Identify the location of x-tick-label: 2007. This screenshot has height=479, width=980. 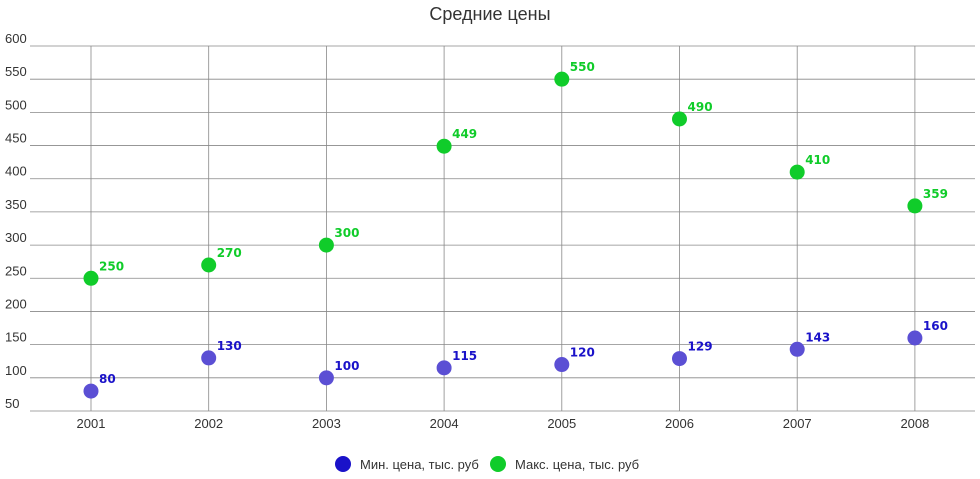
(797, 423).